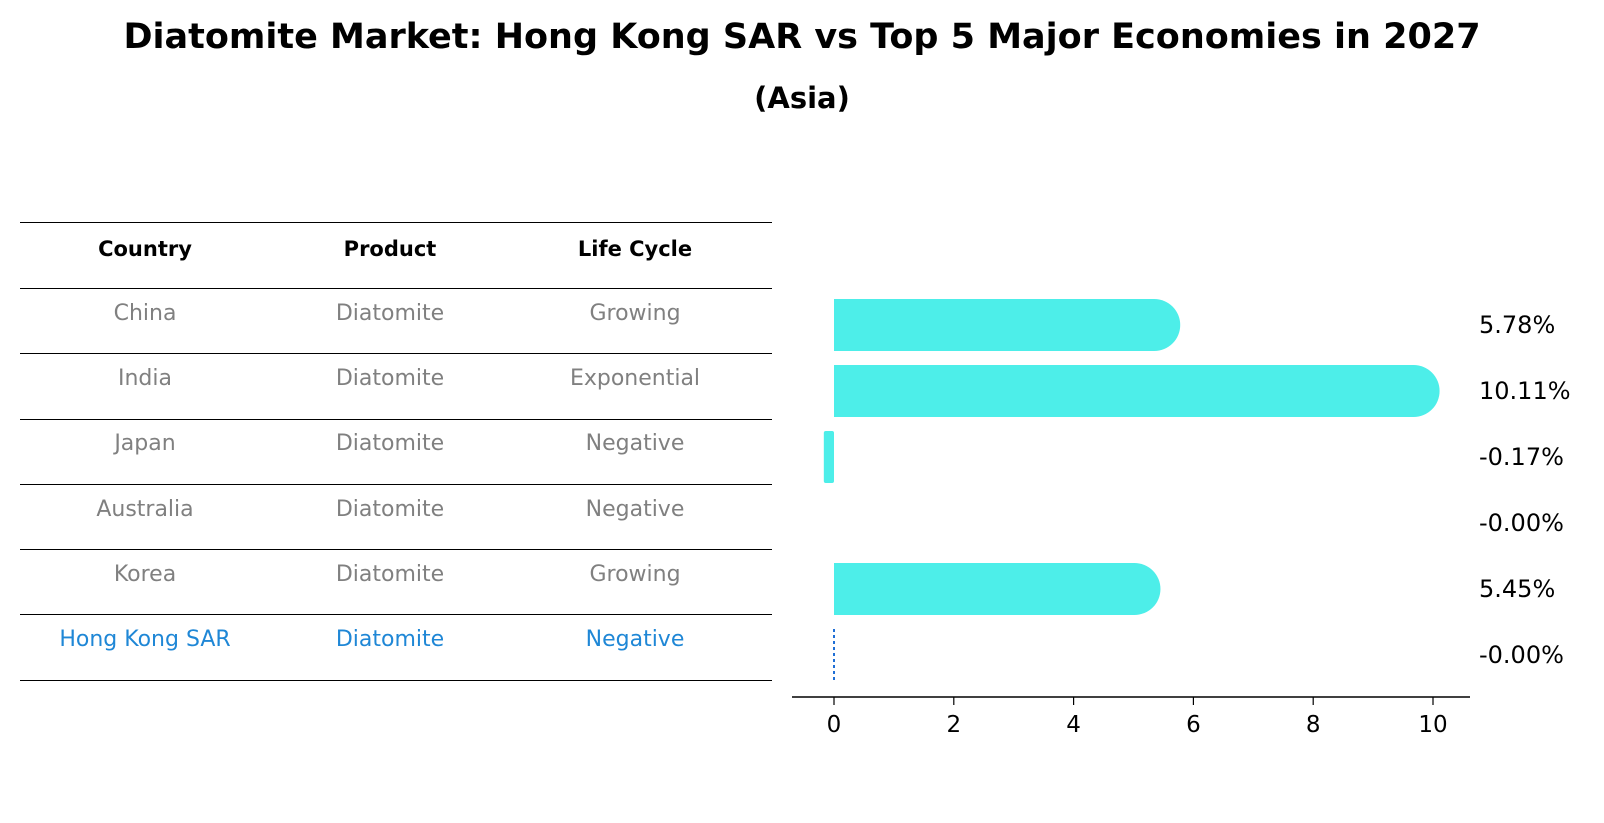 The width and height of the screenshot is (1604, 823). Describe the element at coordinates (1517, 589) in the screenshot. I see `bar-value-label: 5.45%` at that location.